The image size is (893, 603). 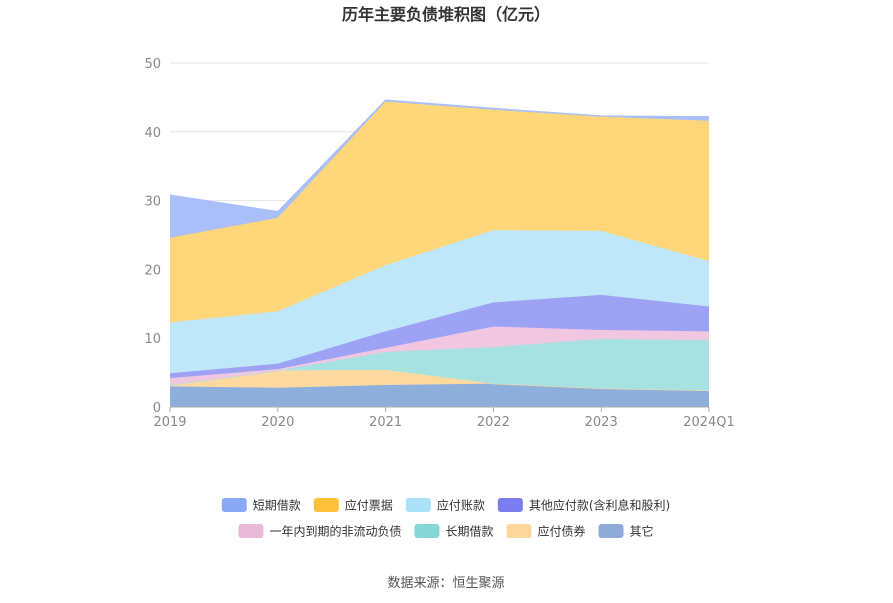 I want to click on chart-title: 历年主要负债堆积图（亿元）, so click(x=446, y=14).